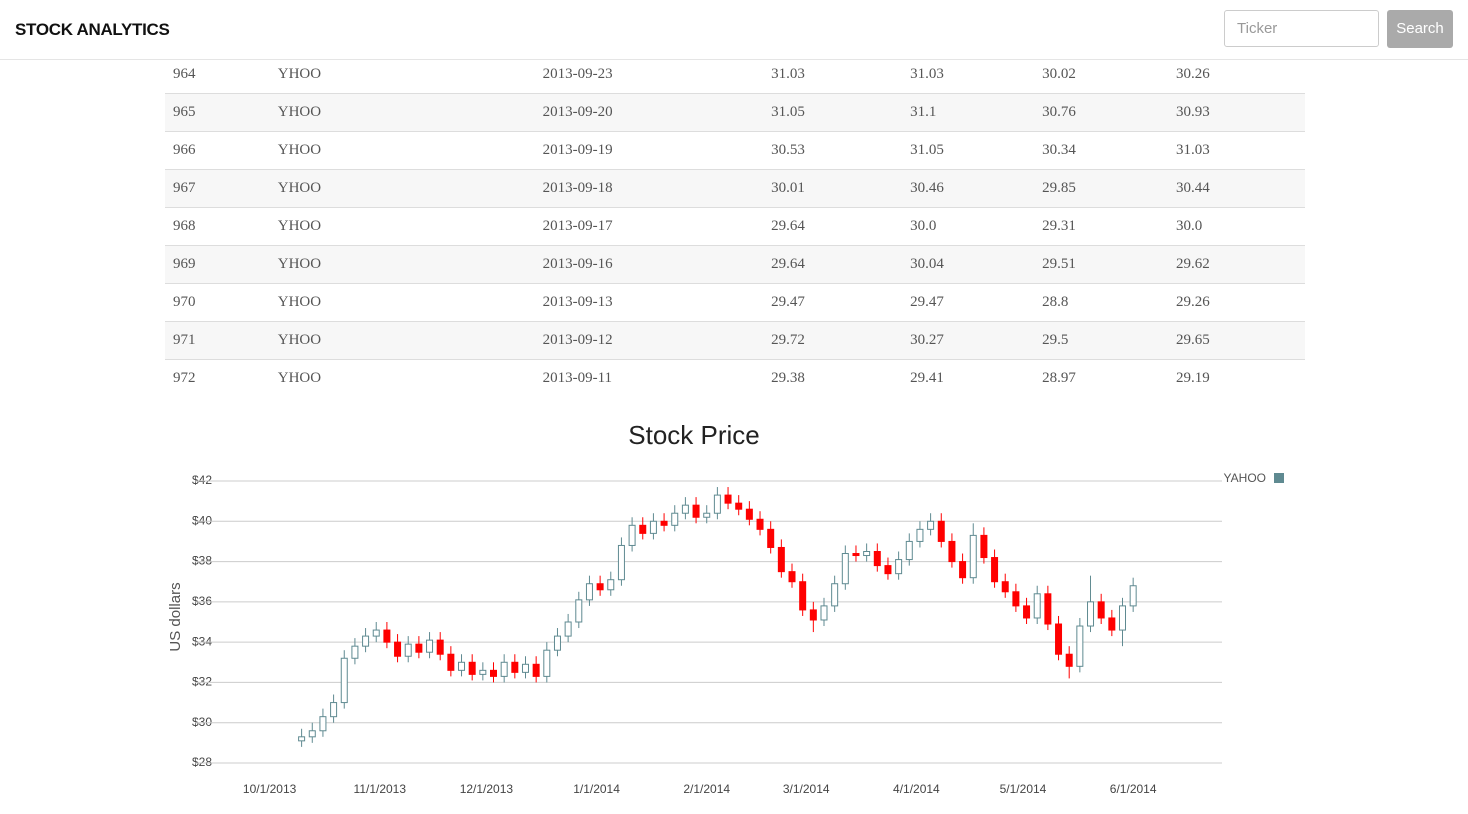 This screenshot has width=1468, height=814. I want to click on table-cell: 30.27, so click(968, 340).